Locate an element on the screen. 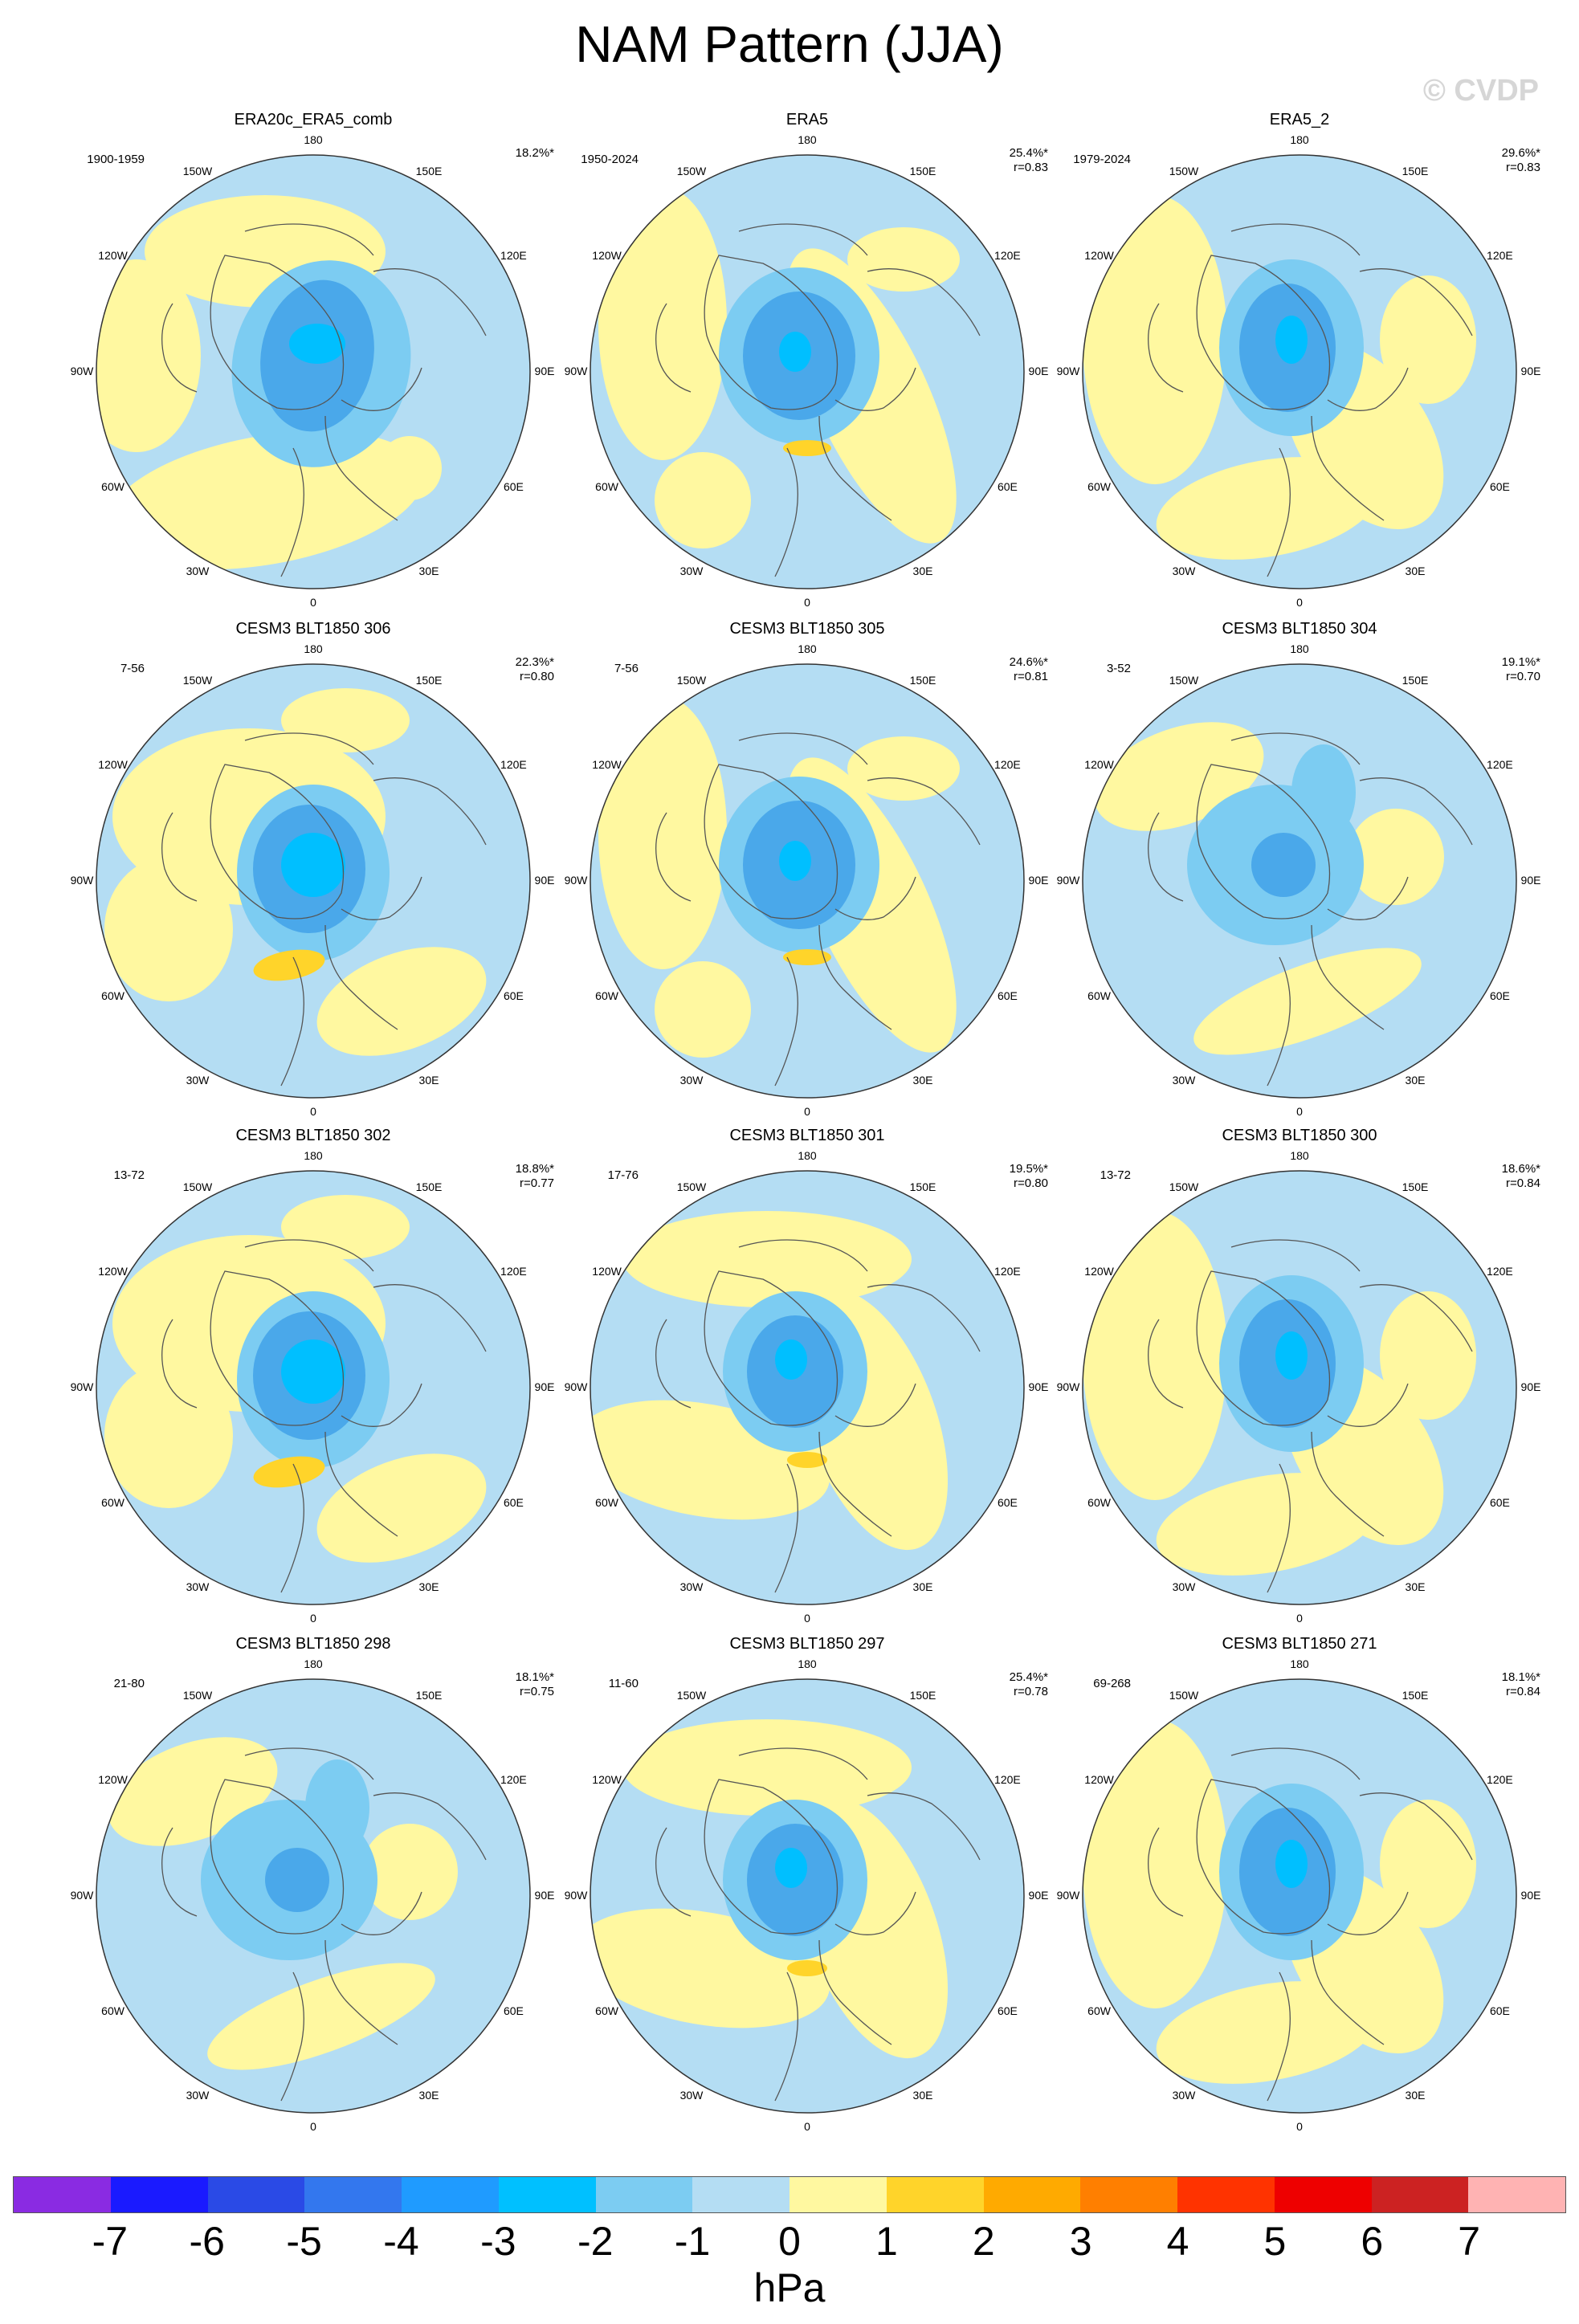 This screenshot has width=1579, height=2324. explained-variance: 22.3%* is located at coordinates (534, 662).